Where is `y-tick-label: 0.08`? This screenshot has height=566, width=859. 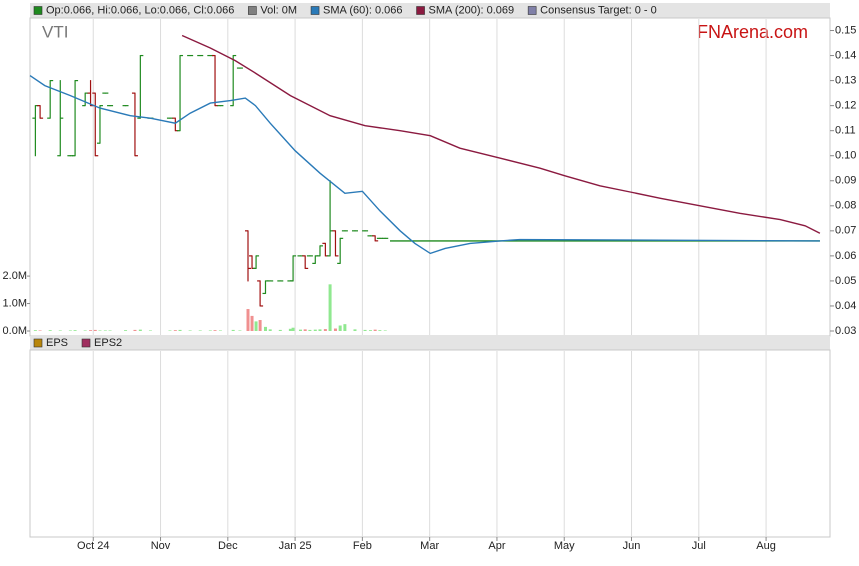
y-tick-label: 0.08 is located at coordinates (845, 206).